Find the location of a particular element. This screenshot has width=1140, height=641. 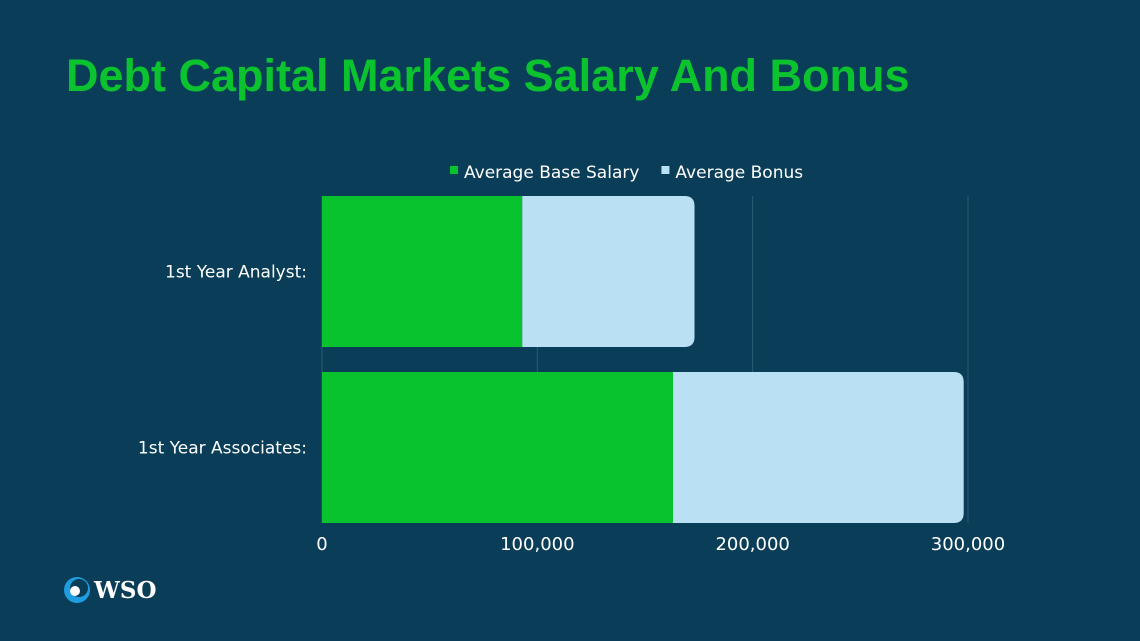

legend-label: Average Base Salary is located at coordinates (551, 173).